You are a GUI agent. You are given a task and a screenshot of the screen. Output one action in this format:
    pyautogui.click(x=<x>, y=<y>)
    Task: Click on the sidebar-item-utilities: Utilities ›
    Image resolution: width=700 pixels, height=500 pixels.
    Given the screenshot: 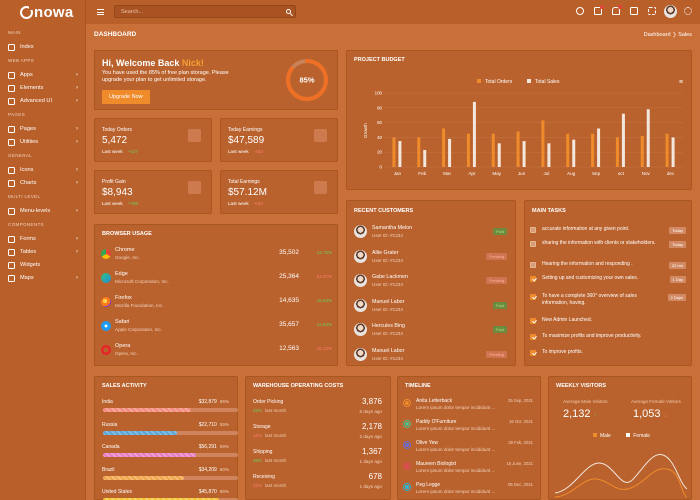 What is the action you would take?
    pyautogui.click(x=43, y=142)
    